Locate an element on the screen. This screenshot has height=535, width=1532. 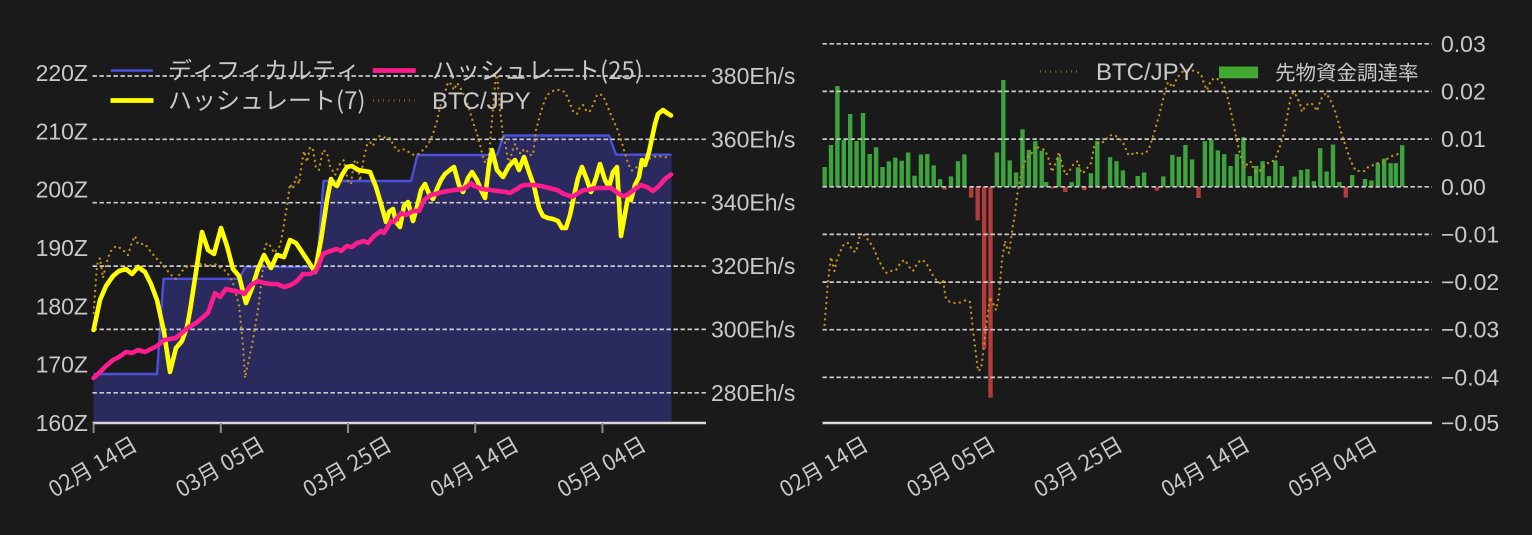
svg-text: −0.01 is located at coordinates (1470, 234).